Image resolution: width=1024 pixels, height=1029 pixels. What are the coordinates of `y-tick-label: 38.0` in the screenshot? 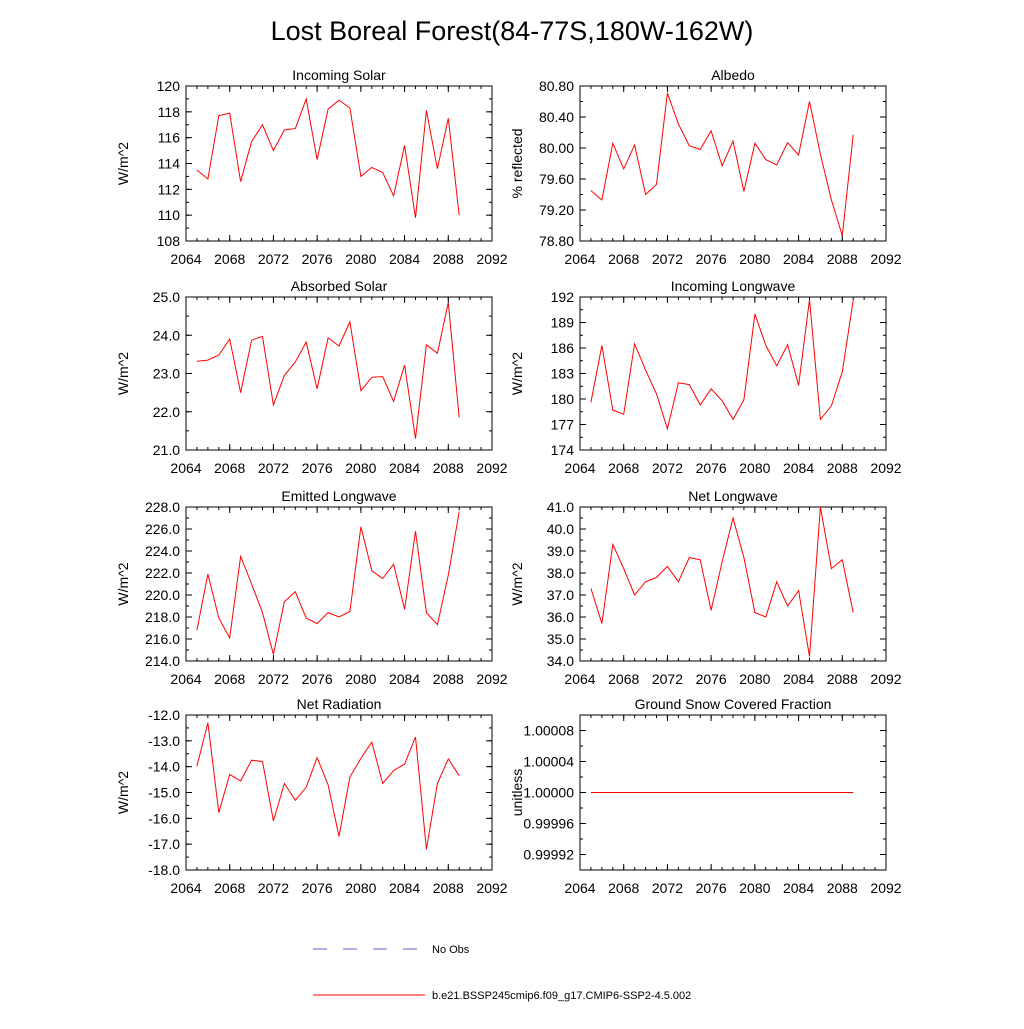 It's located at (560, 573).